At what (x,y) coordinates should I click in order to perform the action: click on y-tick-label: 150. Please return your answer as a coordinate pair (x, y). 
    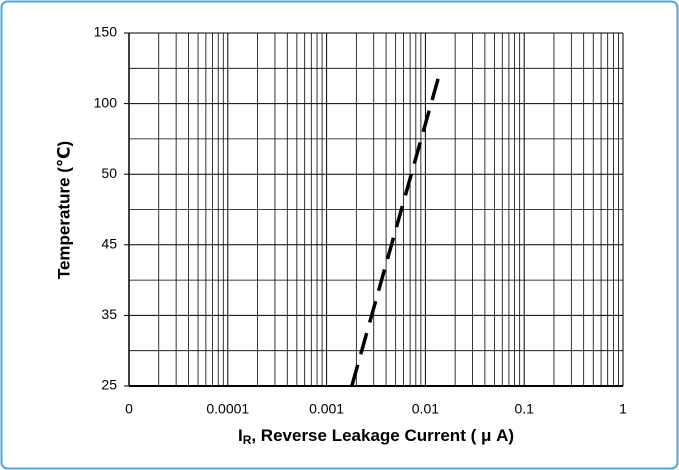
    Looking at the image, I should click on (106, 32).